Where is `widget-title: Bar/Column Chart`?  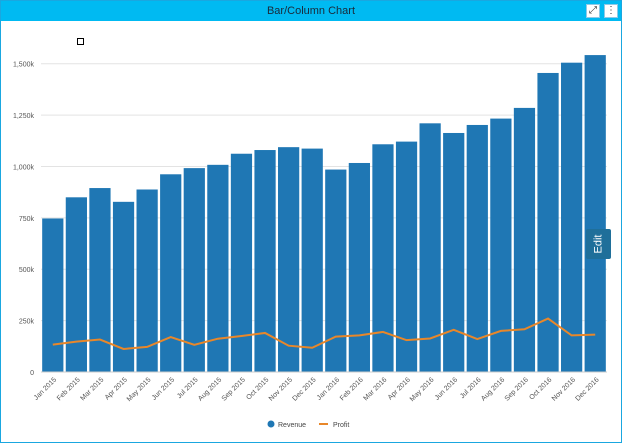 widget-title: Bar/Column Chart is located at coordinates (311, 11).